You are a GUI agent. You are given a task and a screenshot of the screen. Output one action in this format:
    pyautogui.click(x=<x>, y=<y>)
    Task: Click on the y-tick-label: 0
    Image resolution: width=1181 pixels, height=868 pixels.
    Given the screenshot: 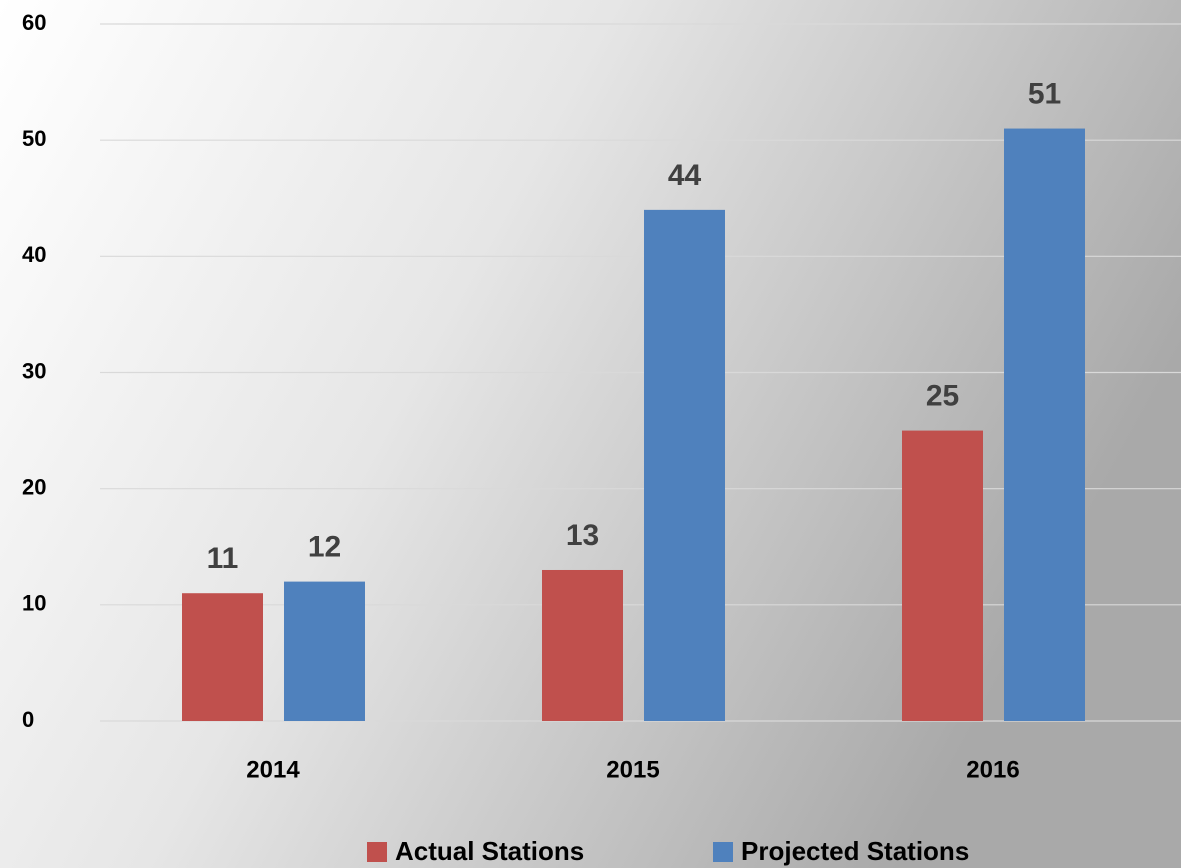 What is the action you would take?
    pyautogui.click(x=28, y=719)
    